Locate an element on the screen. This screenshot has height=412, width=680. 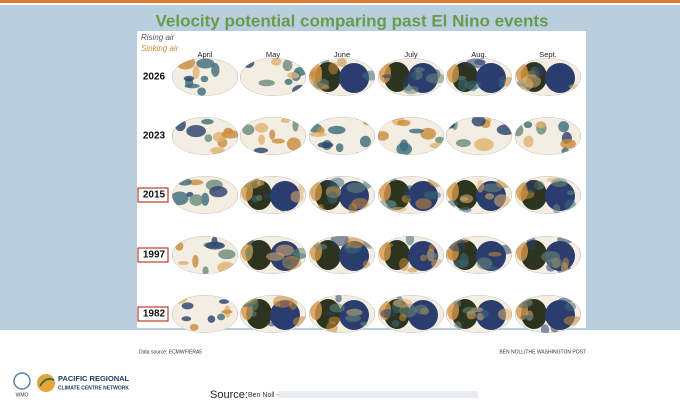
year-label: 2015 is located at coordinates (154, 195).